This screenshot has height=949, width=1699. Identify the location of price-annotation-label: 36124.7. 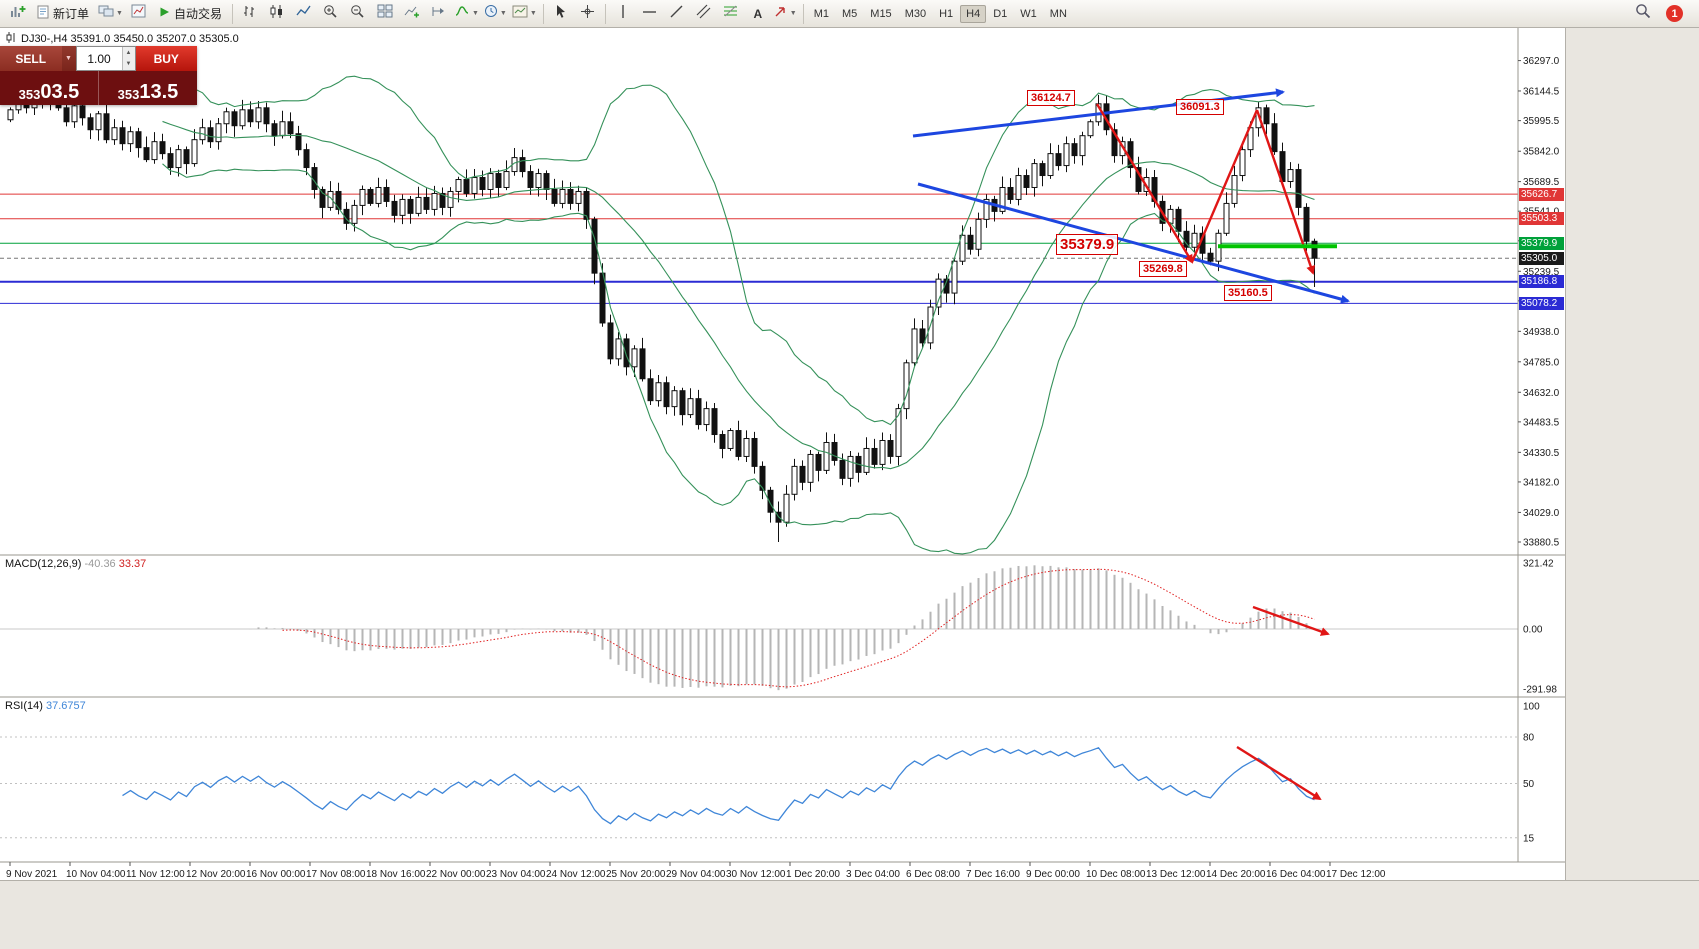
(1051, 98).